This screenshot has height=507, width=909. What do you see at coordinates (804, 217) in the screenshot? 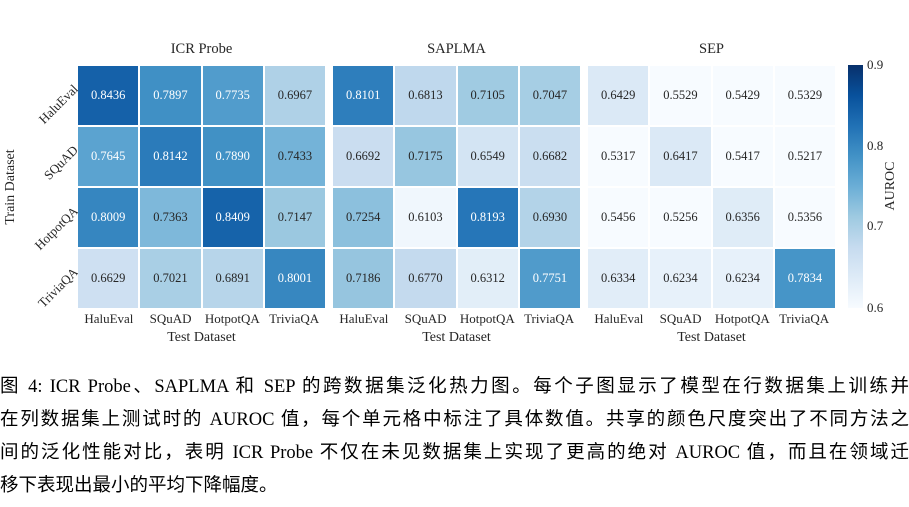
I see `heatmap-cell: 0.5356` at bounding box center [804, 217].